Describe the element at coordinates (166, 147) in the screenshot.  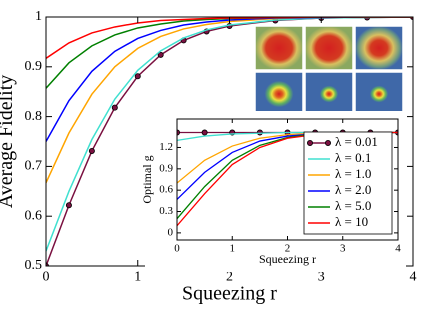
I see `y-tick-label: 1.2` at that location.